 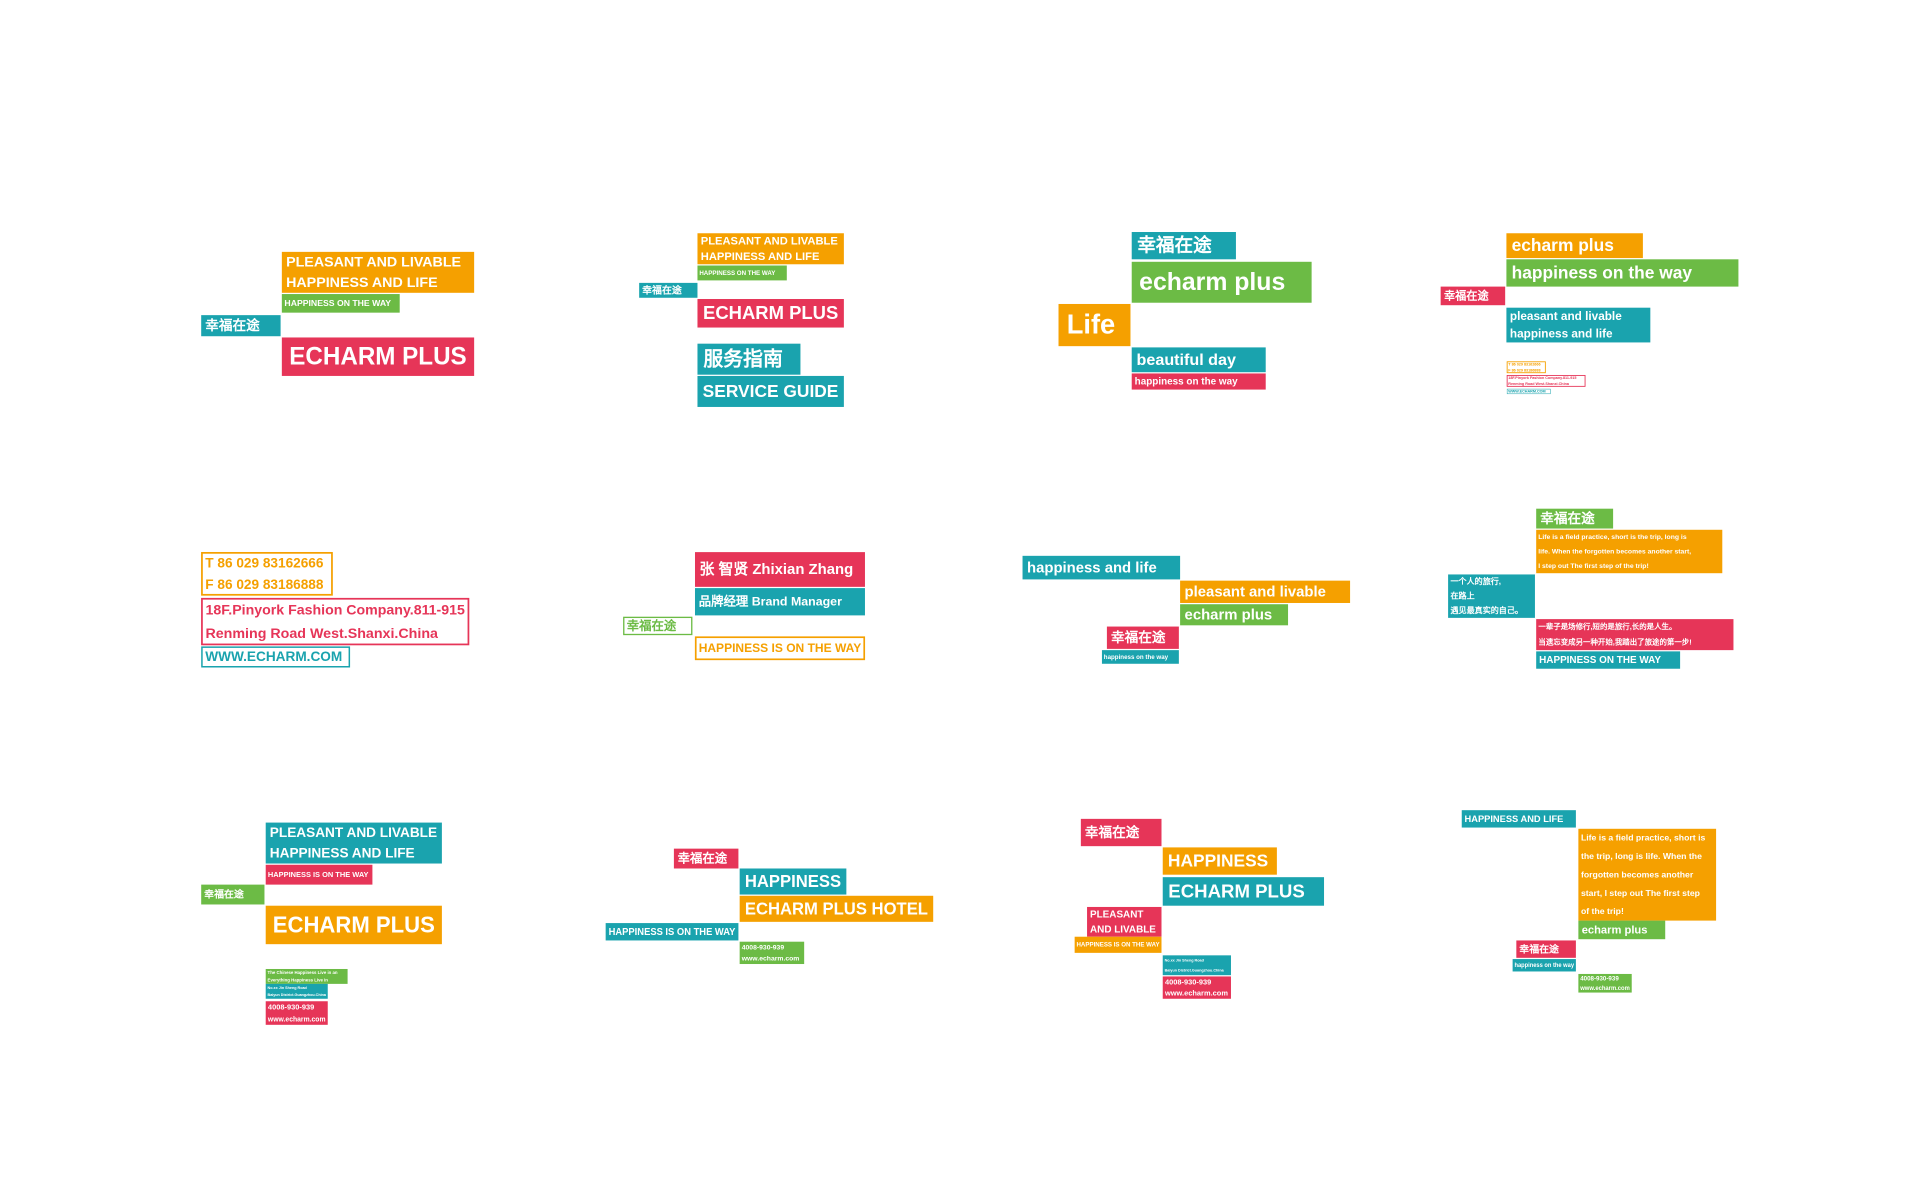 I want to click on label-text: pleasant and livable, so click(x=1566, y=316).